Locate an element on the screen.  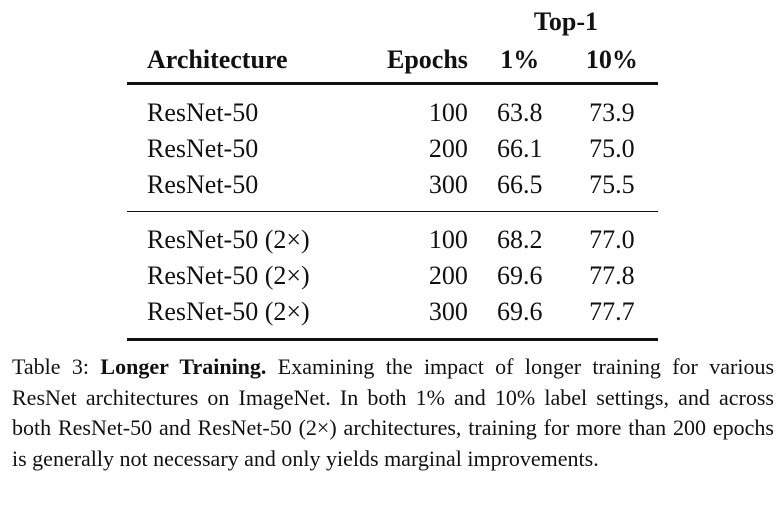
cell-top1-10pct: 77.0 is located at coordinates (612, 239).